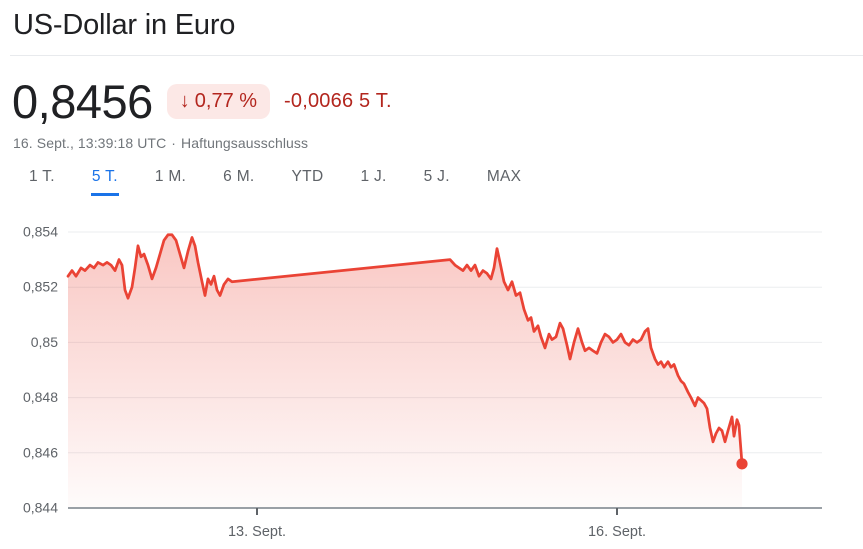 The width and height of the screenshot is (863, 549). Describe the element at coordinates (40, 397) in the screenshot. I see `y-tick-label: 0,848` at that location.